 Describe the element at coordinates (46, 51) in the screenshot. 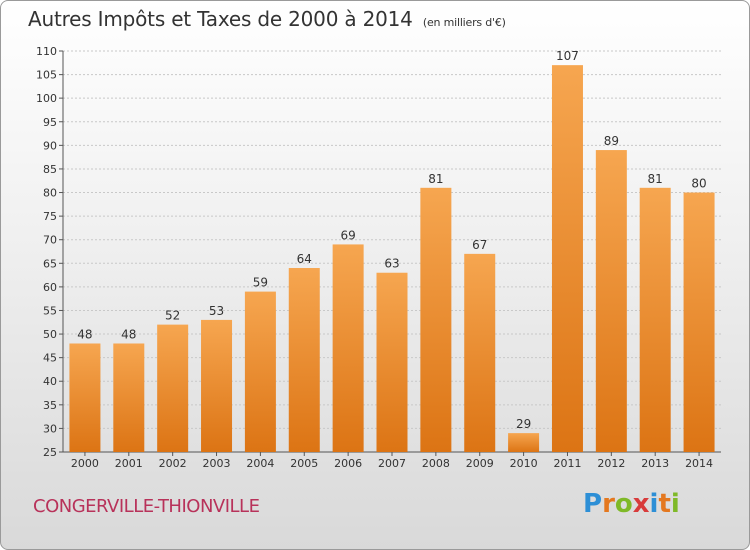

I see `y-tick-label: 110` at that location.